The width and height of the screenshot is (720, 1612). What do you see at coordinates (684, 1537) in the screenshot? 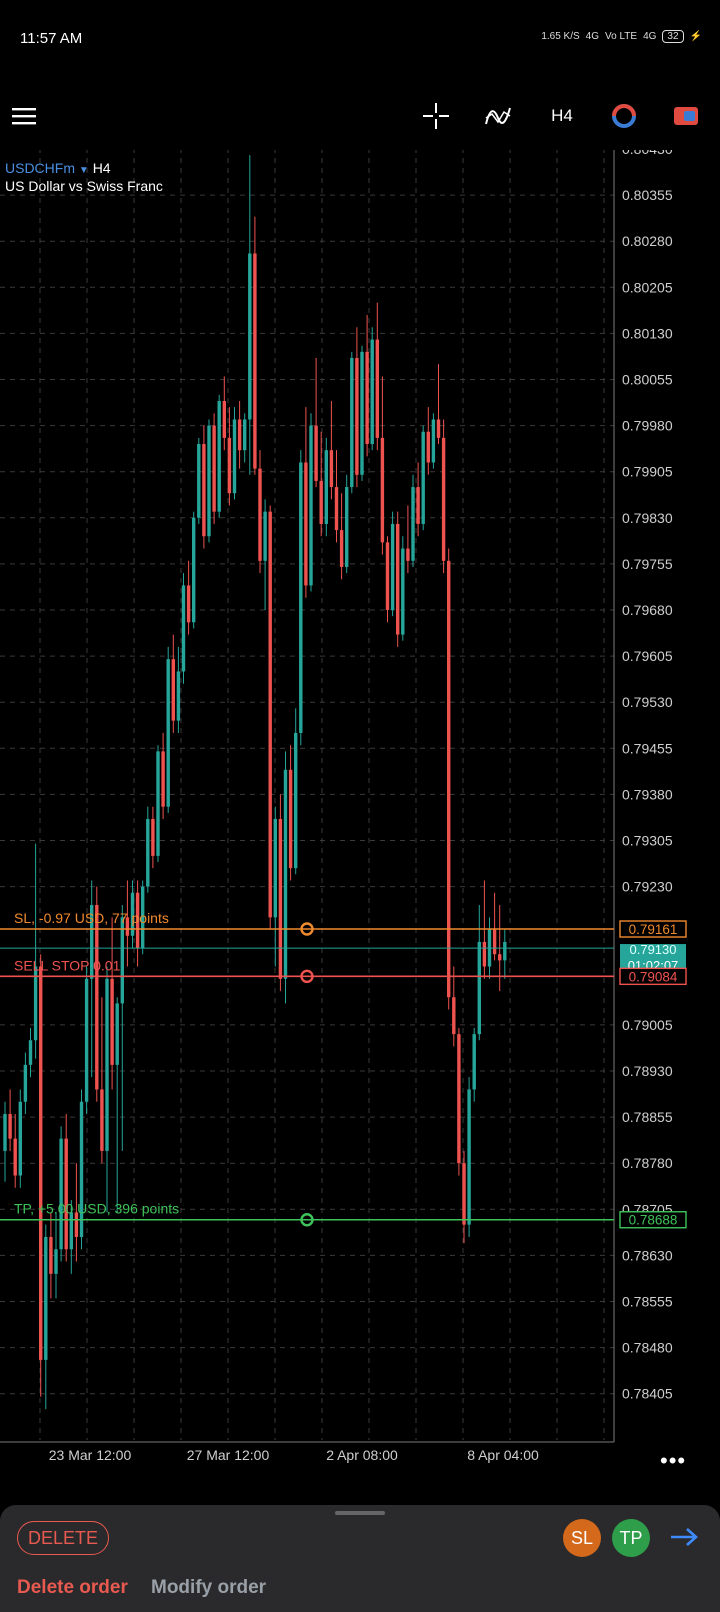
I see `arrow-right-icon` at bounding box center [684, 1537].